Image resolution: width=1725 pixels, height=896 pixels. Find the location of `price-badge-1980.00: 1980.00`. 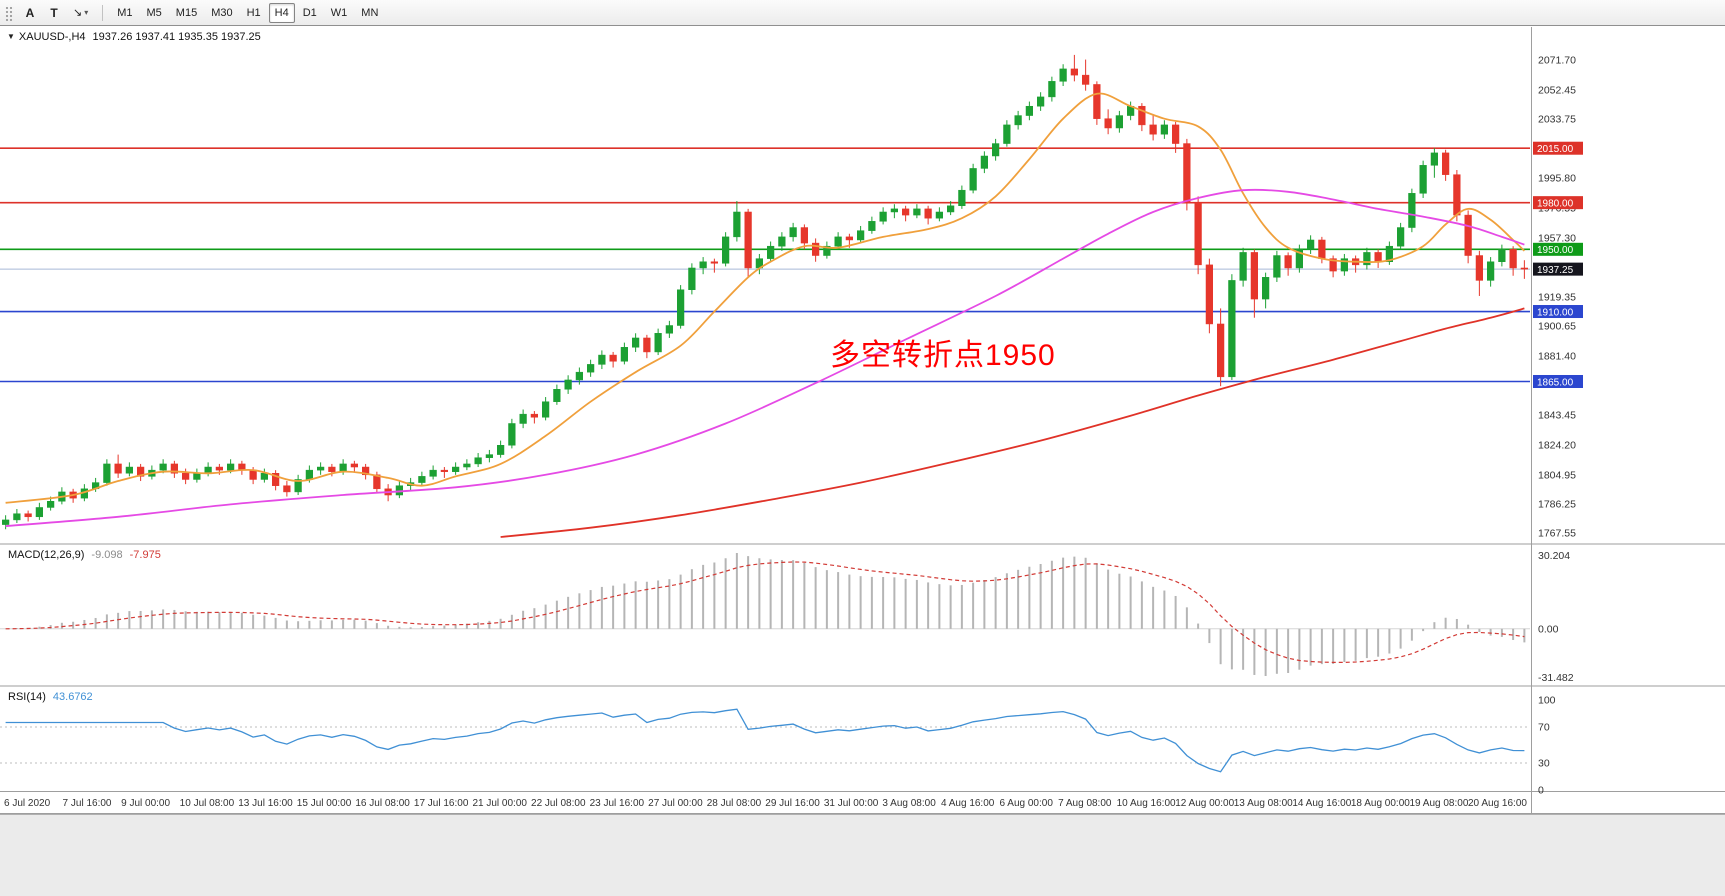

price-badge-1980.00: 1980.00 is located at coordinates (1558, 202).